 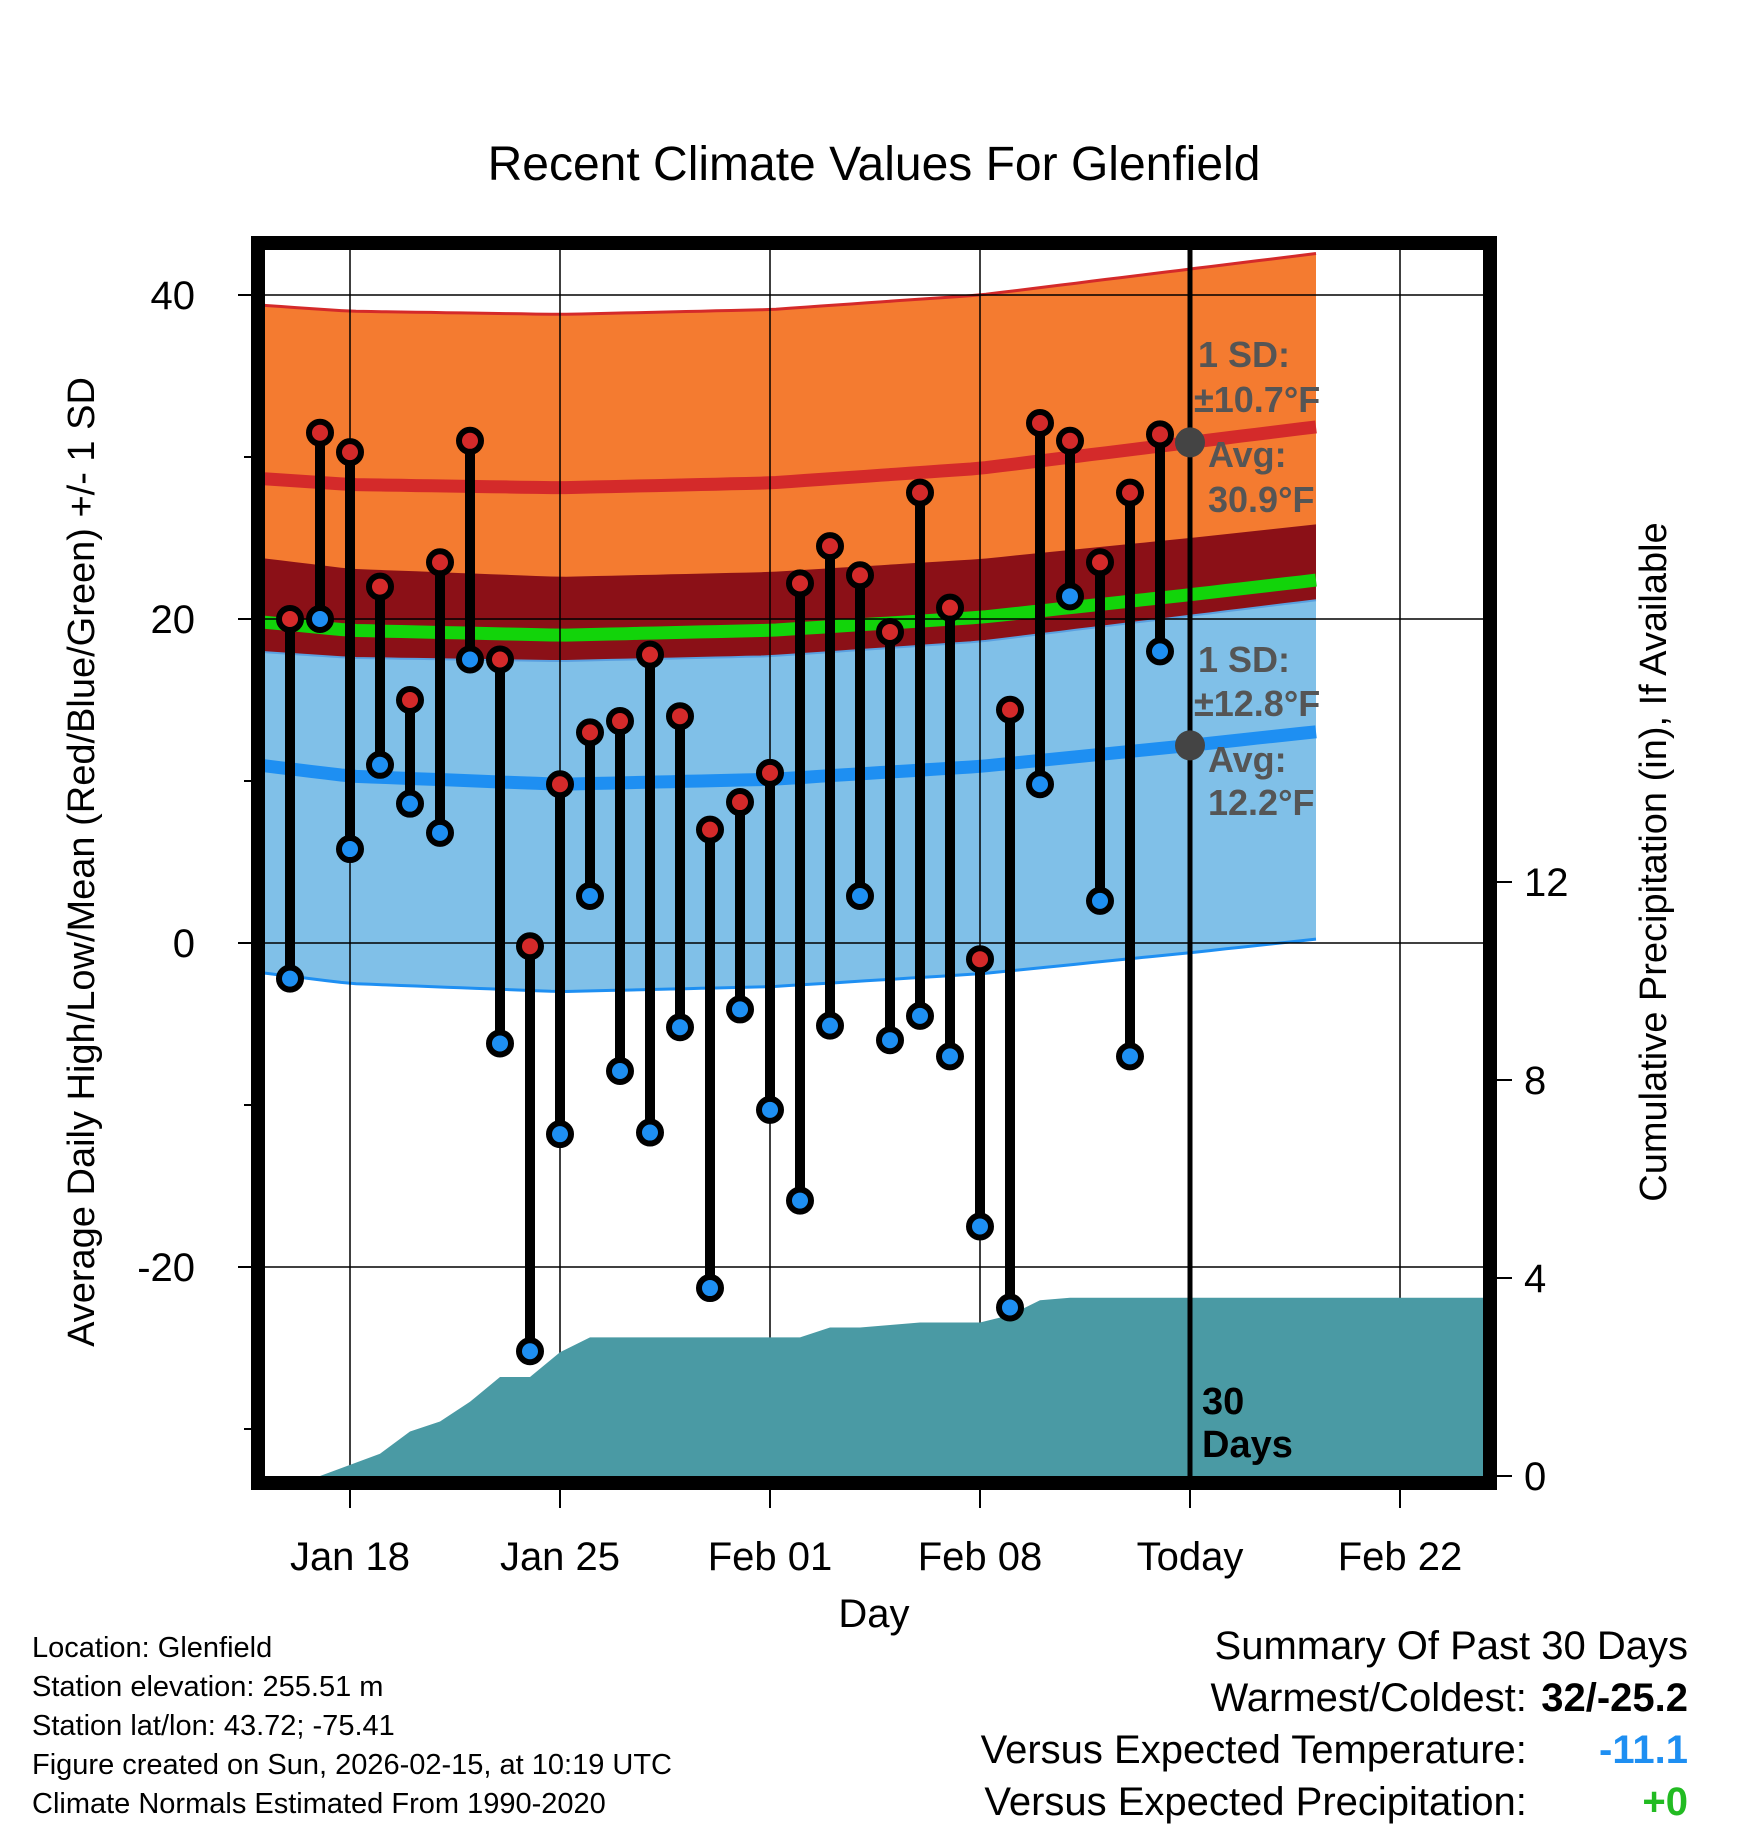 What do you see at coordinates (560, 1557) in the screenshot?
I see `x-tick-label: Jan 25` at bounding box center [560, 1557].